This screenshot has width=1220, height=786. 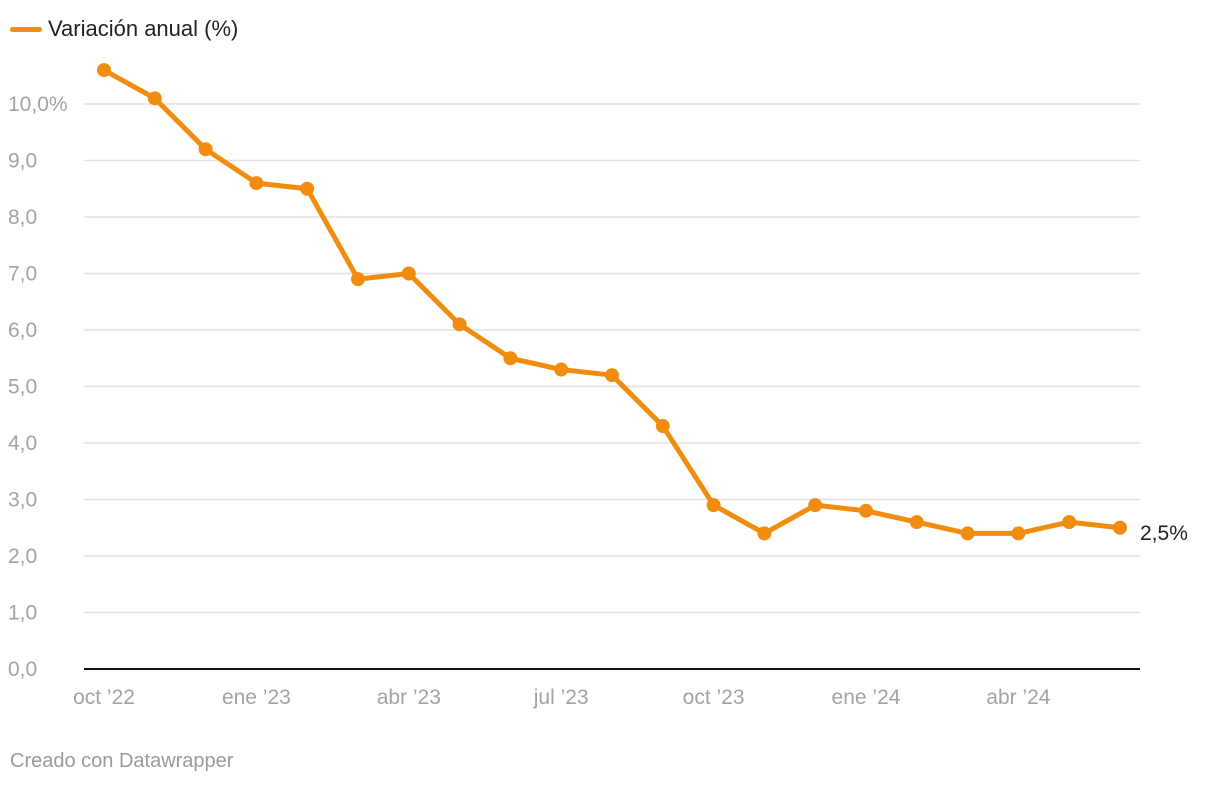 I want to click on y-tick-label: 10,0%, so click(x=38, y=104).